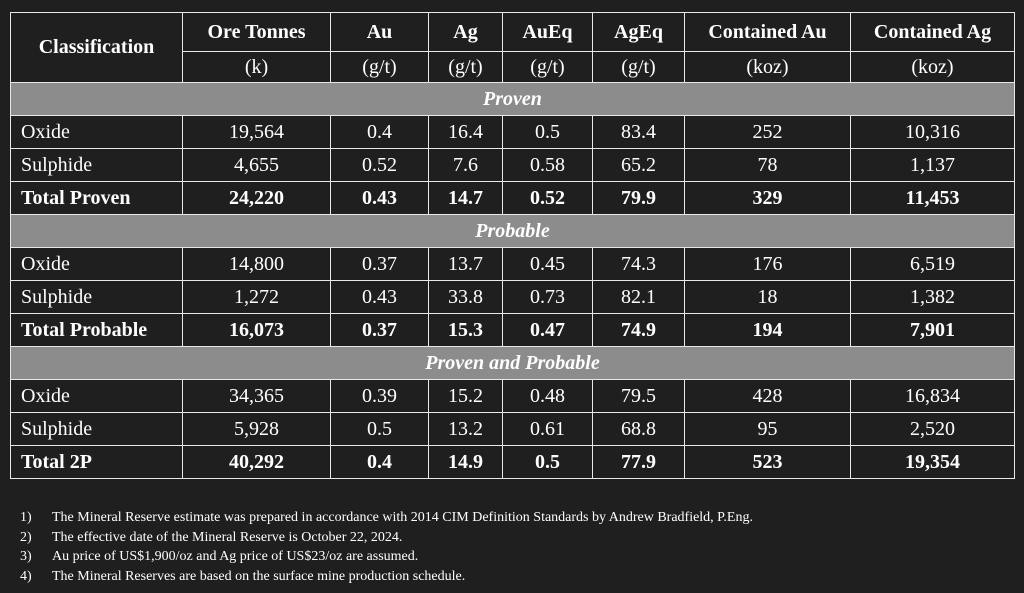  I want to click on section-row: Probable, so click(512, 231).